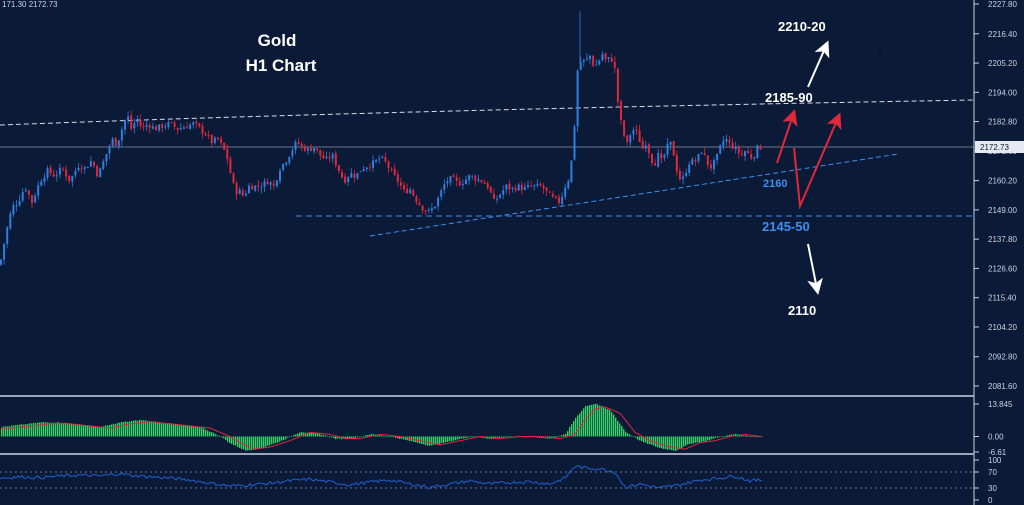  I want to click on white-arrow-down, so click(815, 269).